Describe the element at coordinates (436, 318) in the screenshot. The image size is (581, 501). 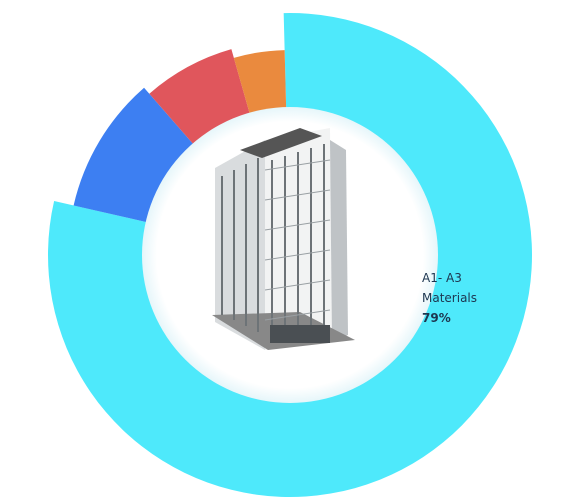
I see `value-label: 79%` at that location.